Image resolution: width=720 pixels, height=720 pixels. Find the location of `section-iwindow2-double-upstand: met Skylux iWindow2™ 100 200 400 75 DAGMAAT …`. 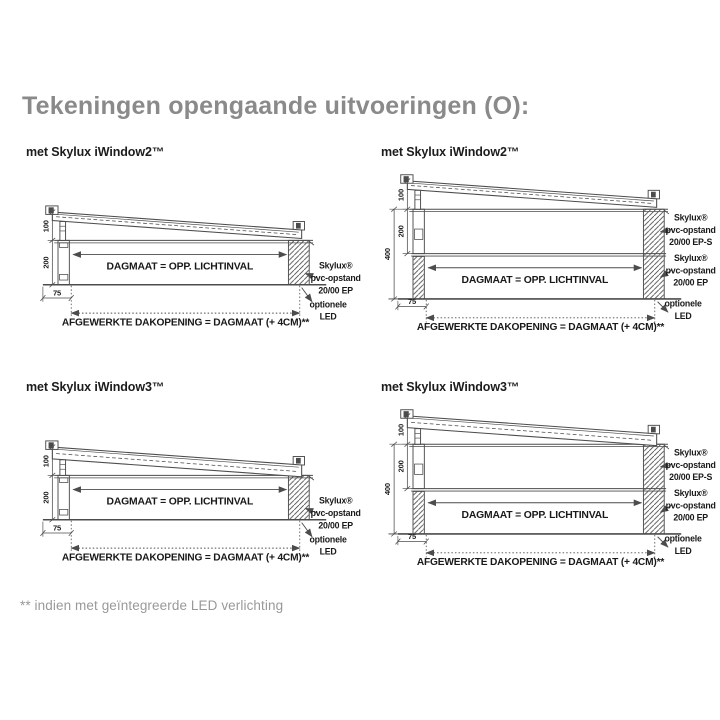

section-iwindow2-double-upstand: met Skylux iWindow2™ 100 200 400 75 DAGMAAT … is located at coordinates (549, 241).